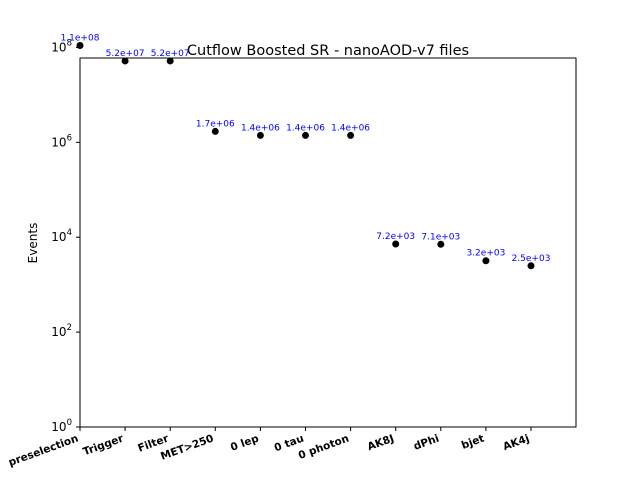 The height and width of the screenshot is (480, 640). I want to click on x-tick-label: preselection, so click(43, 451).